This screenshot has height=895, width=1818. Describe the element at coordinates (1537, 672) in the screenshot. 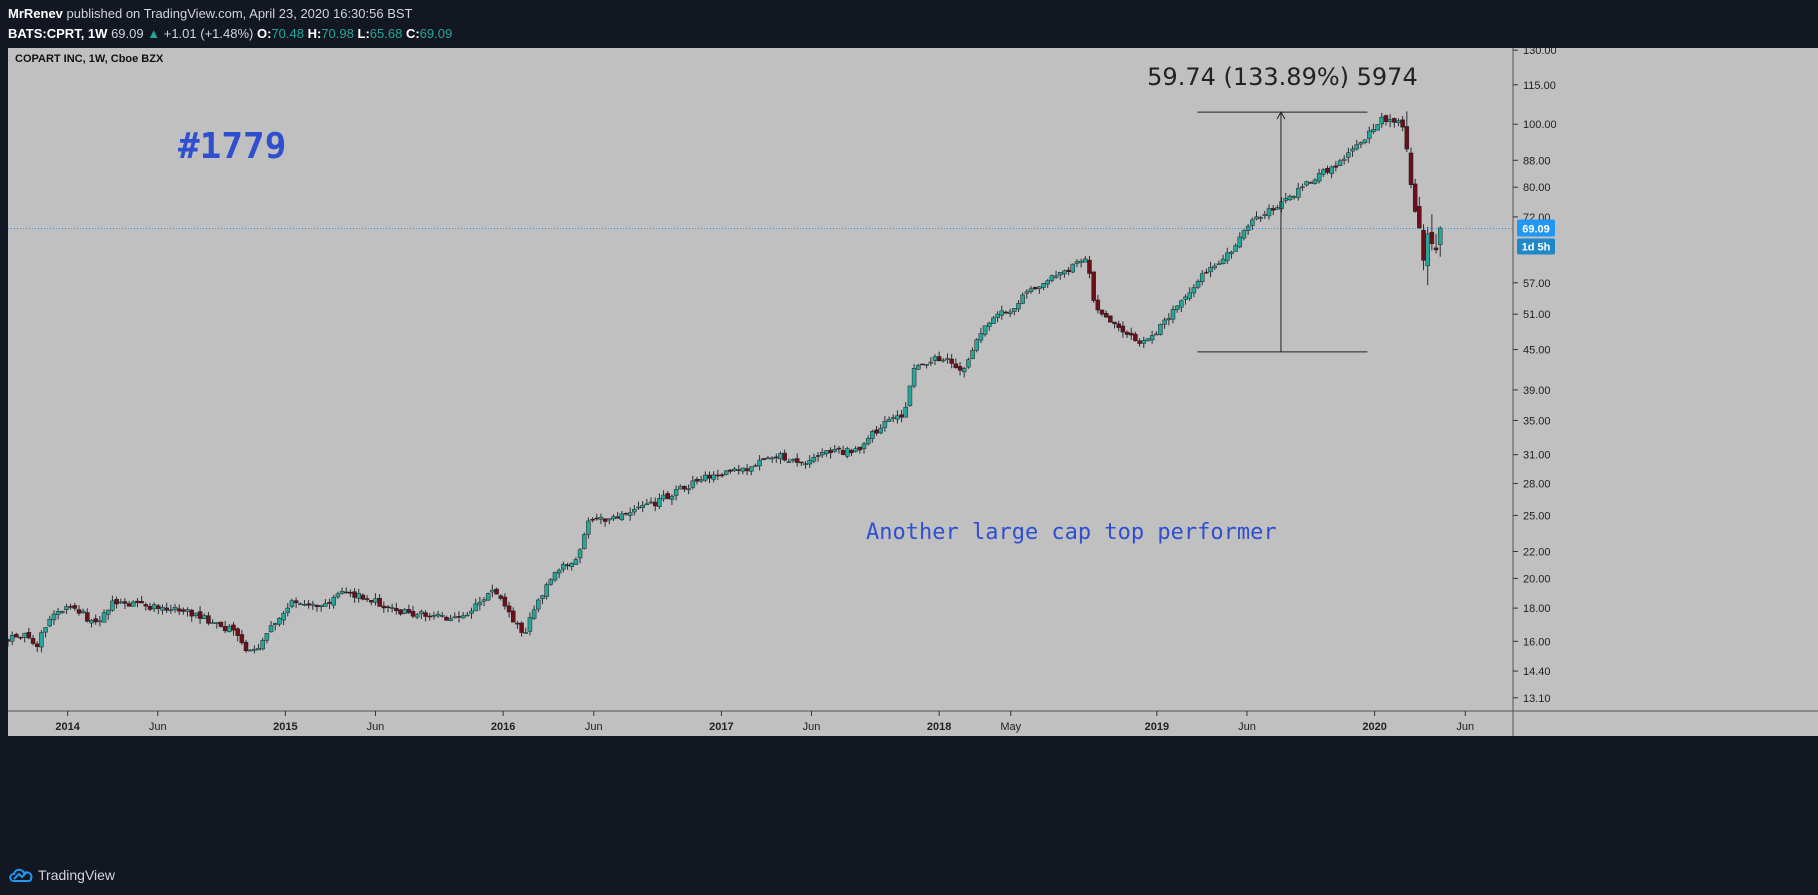

I see `y-tick-label: 14.40` at that location.